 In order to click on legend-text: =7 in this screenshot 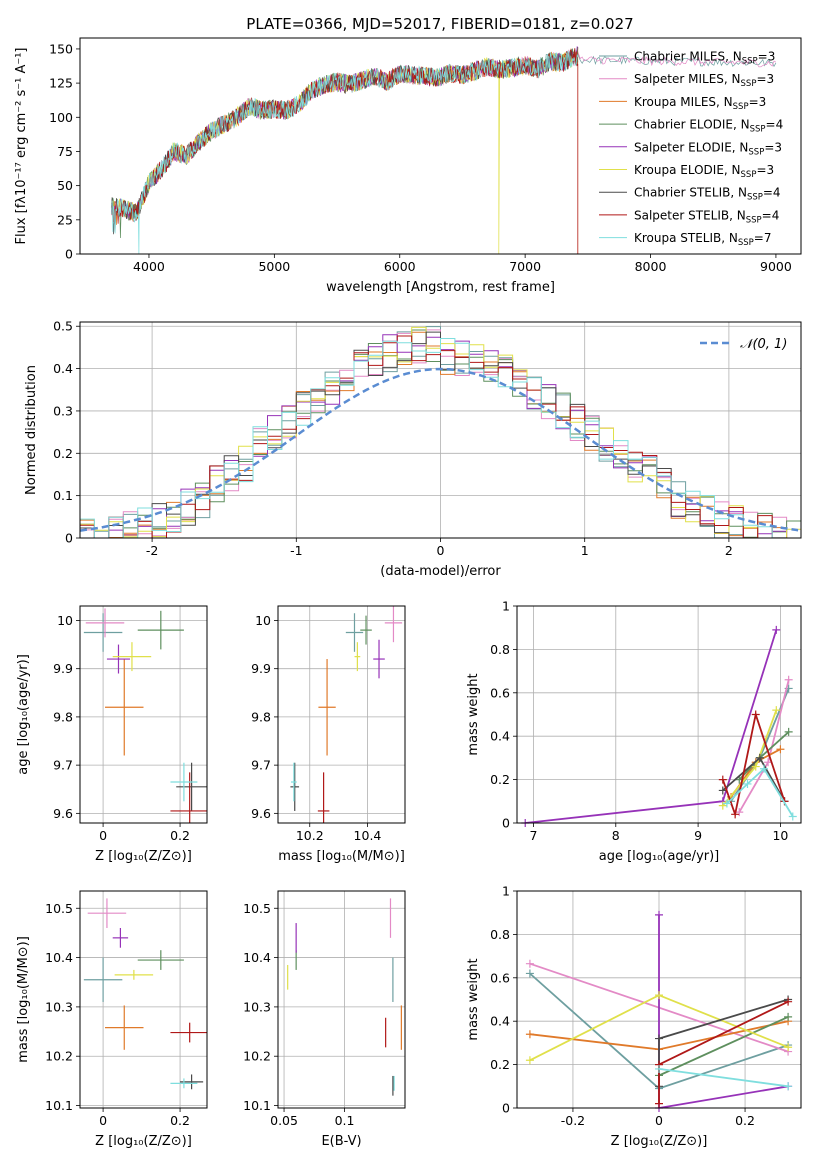, I will do `click(763, 238)`.